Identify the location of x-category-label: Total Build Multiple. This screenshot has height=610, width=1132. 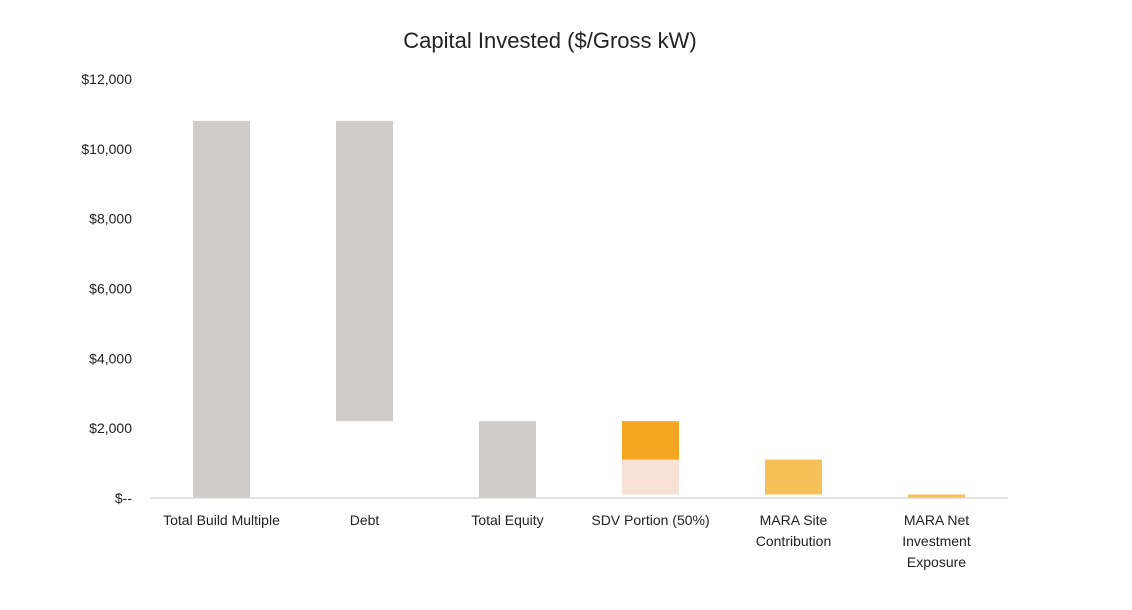
(221, 520).